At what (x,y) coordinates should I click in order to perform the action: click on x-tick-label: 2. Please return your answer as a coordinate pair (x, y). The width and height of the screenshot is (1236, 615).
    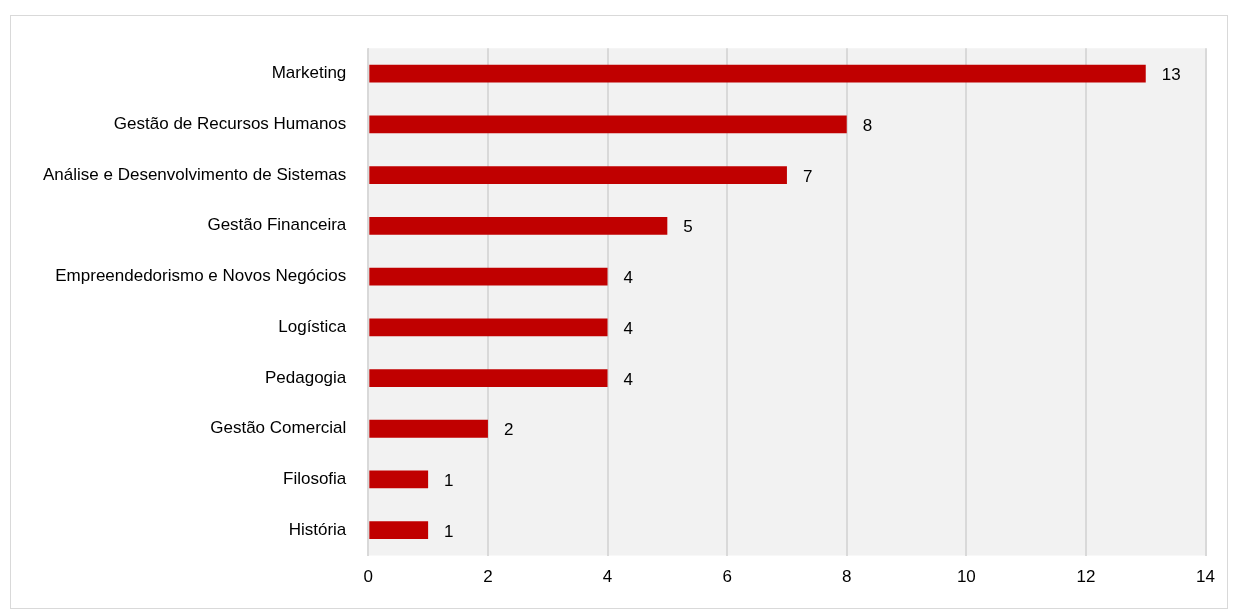
    Looking at the image, I should click on (488, 577).